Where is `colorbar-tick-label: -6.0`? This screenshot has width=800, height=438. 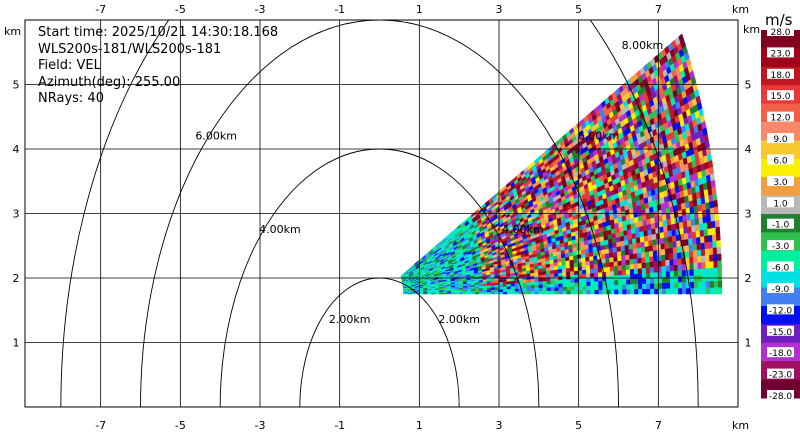
colorbar-tick-label: -6.0 is located at coordinates (781, 269).